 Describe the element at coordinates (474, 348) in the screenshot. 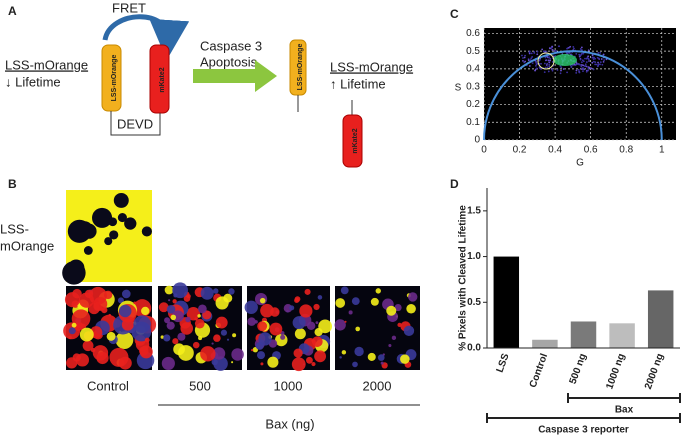

I see `y-tick-label: 0.0` at that location.